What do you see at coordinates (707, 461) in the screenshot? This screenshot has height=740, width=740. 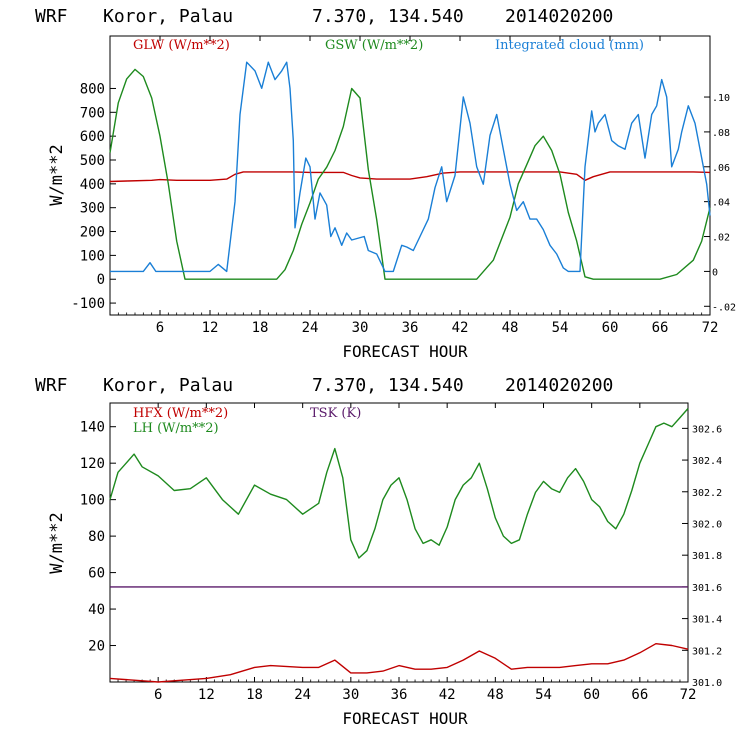 I see `chart-2-y2-tick-label: 302.4` at bounding box center [707, 461].